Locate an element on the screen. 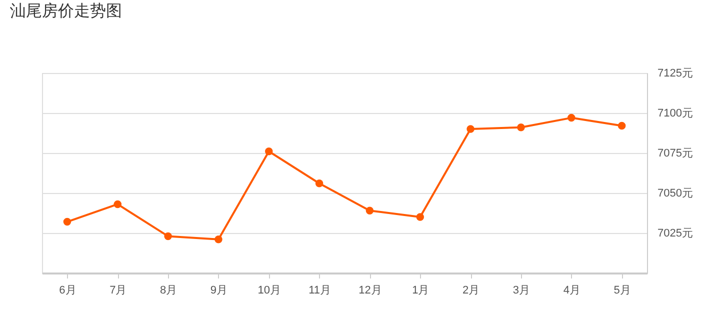 The image size is (720, 324). chart-title: 汕尾房价走势图 is located at coordinates (66, 11).